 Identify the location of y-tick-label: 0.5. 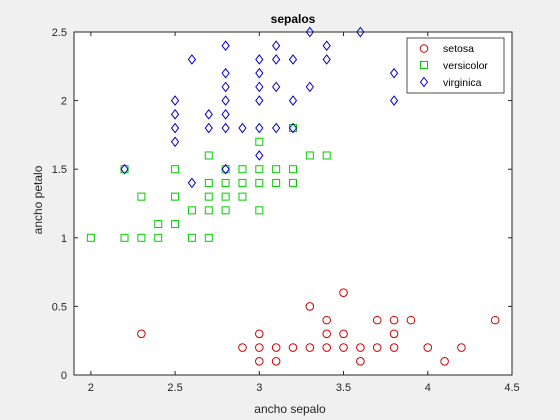
(59, 307).